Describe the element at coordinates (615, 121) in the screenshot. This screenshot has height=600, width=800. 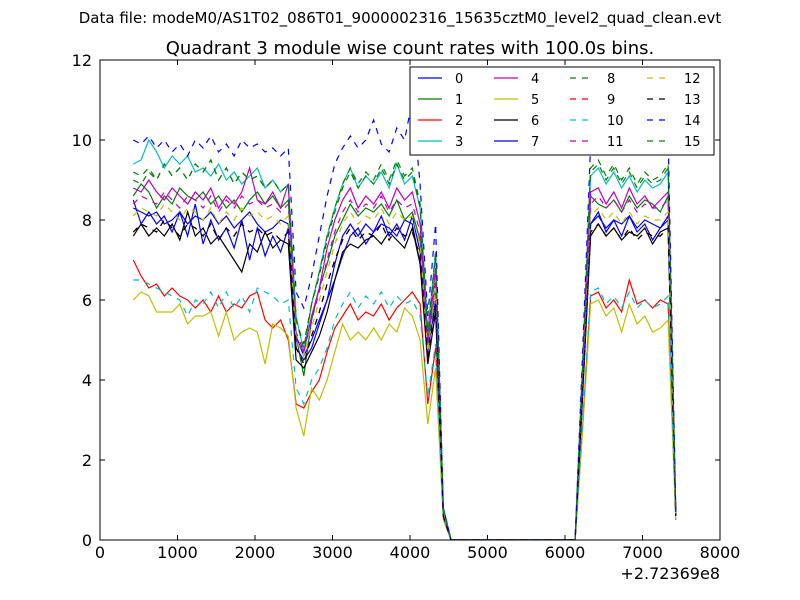
I see `legend-label-10: 10` at that location.